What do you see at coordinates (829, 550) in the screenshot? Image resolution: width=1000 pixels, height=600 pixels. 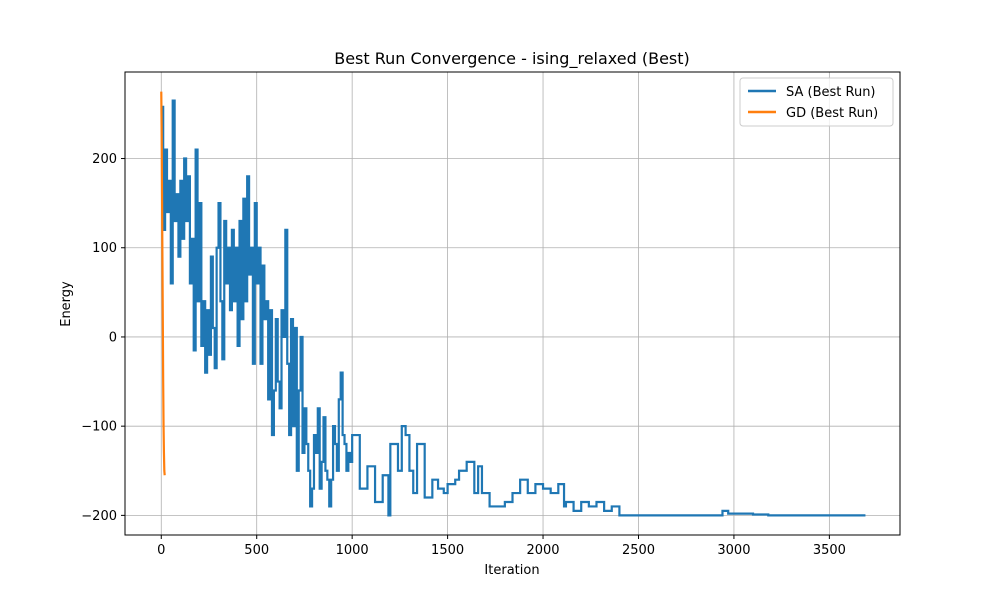 I see `x-tick-label: 3500` at bounding box center [829, 550].